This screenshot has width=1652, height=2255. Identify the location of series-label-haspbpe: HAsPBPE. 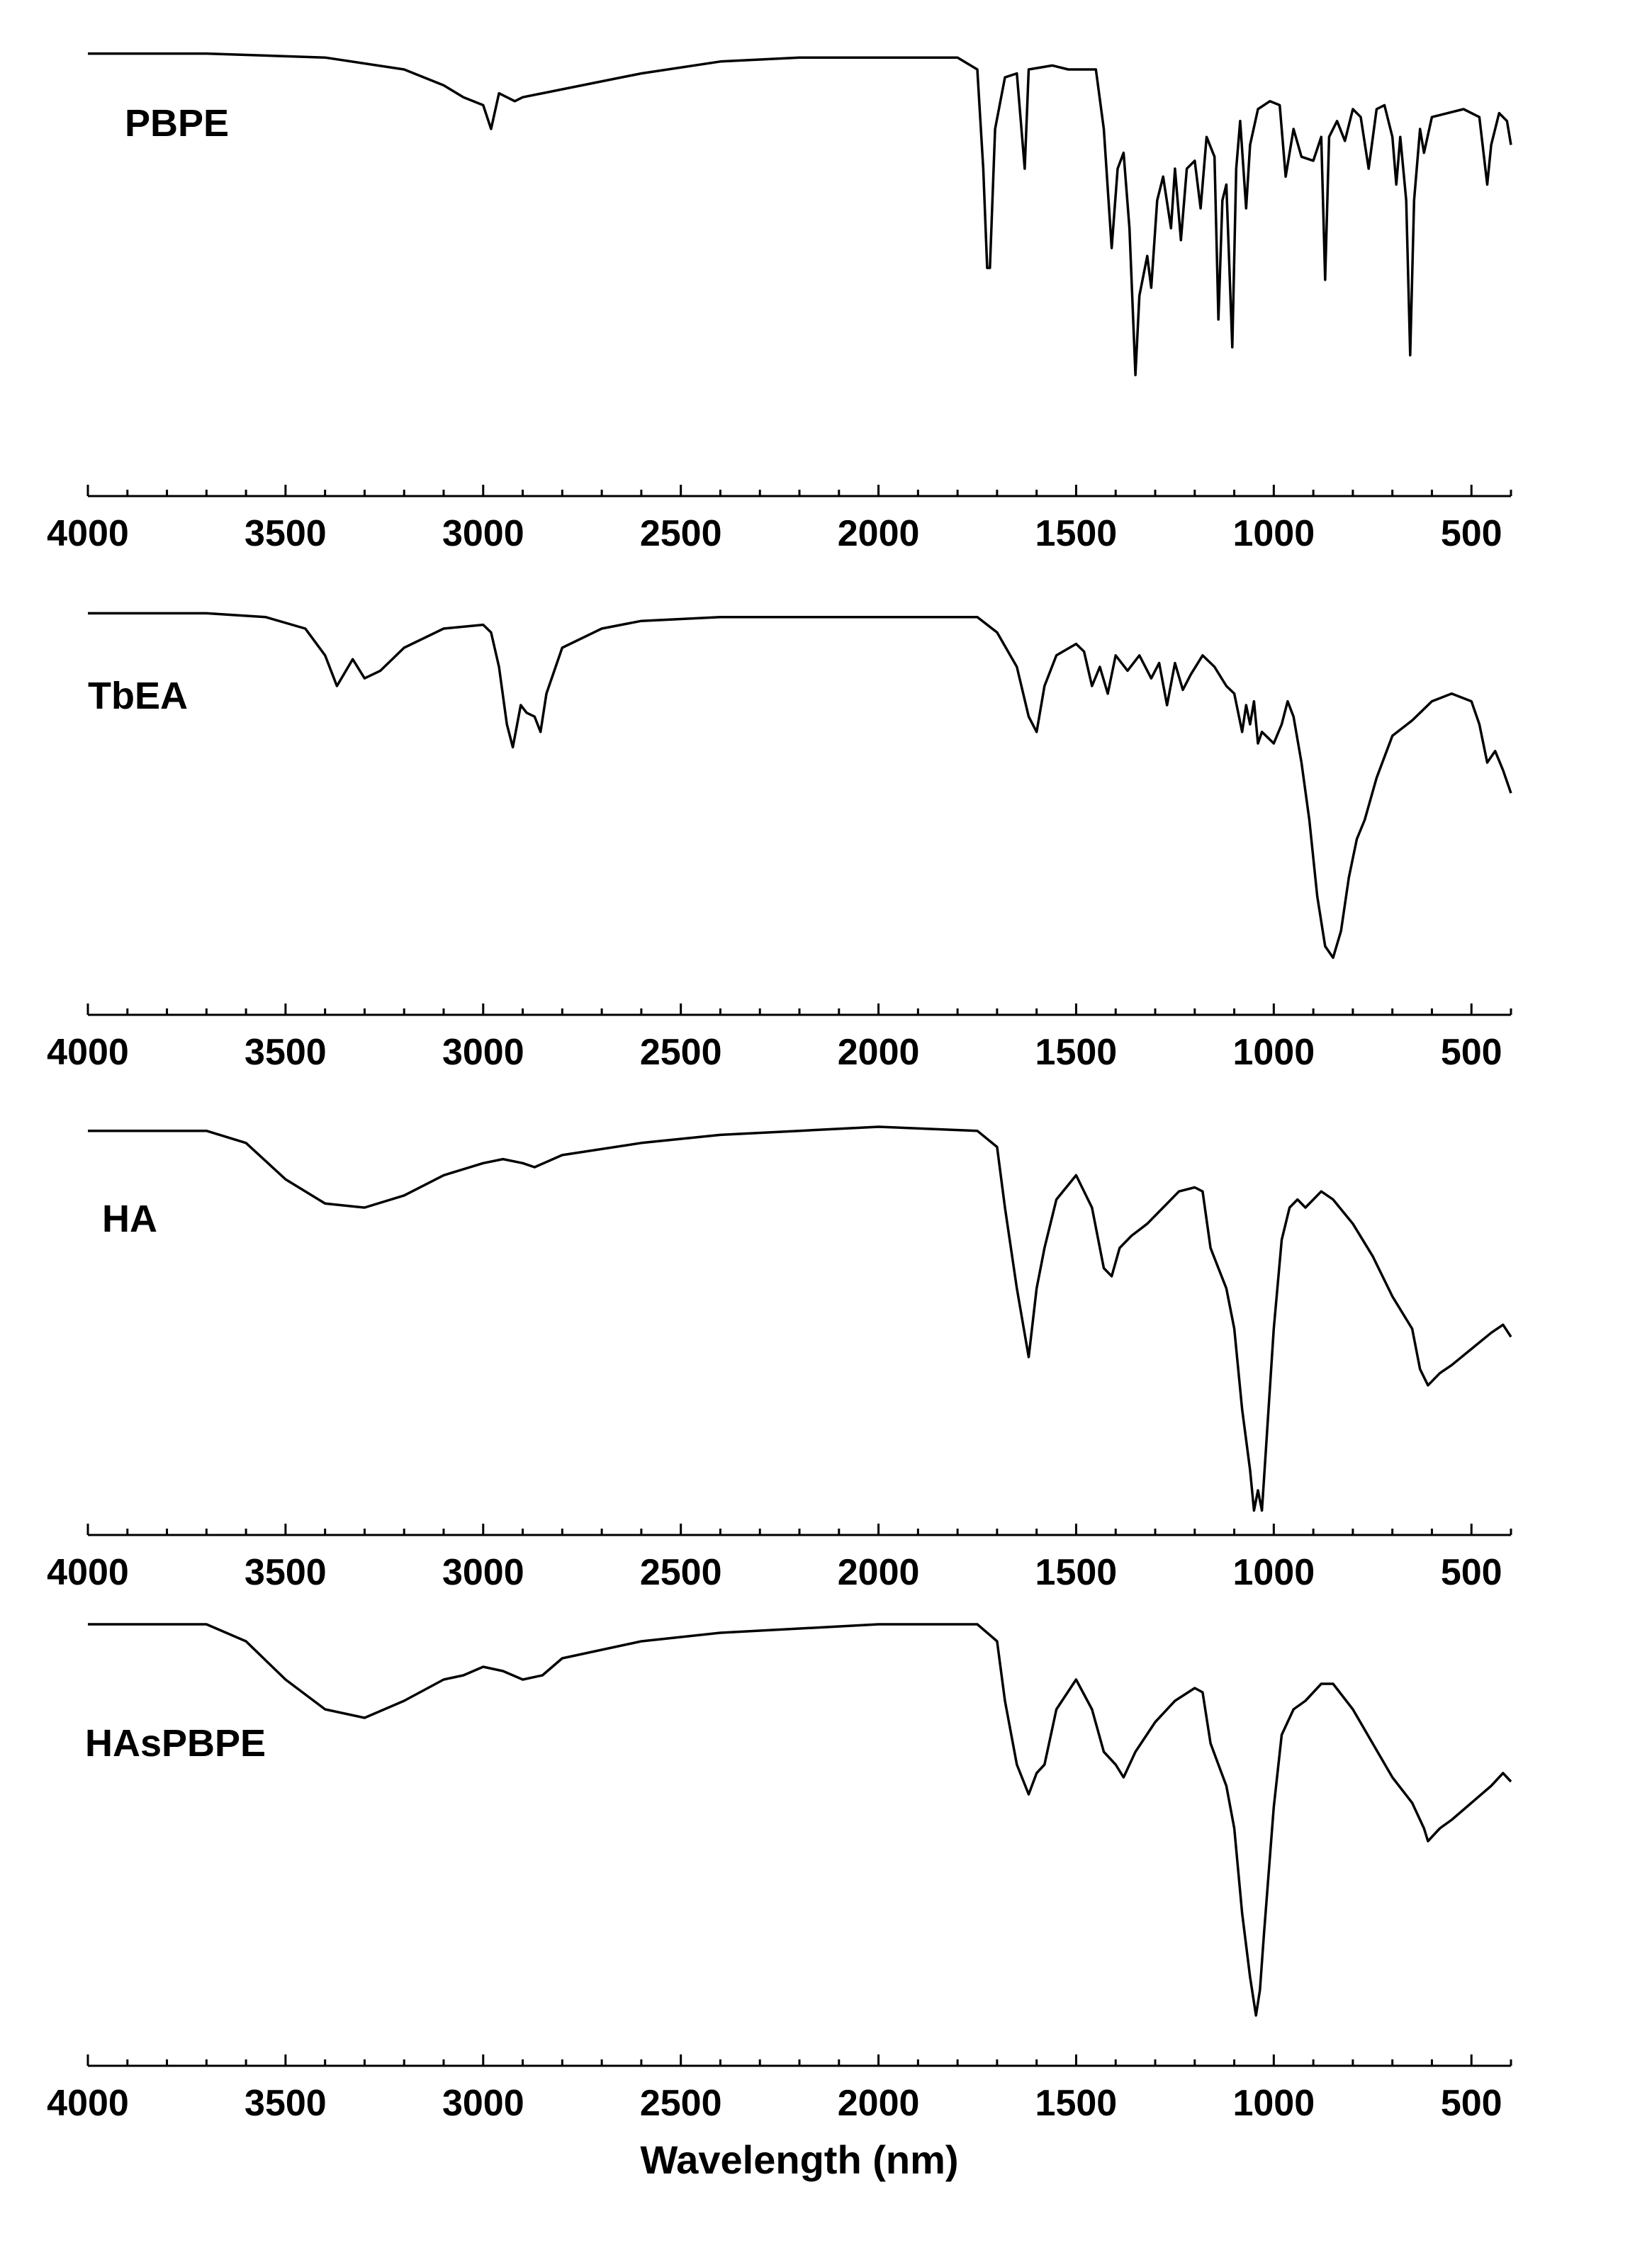
(175, 1744).